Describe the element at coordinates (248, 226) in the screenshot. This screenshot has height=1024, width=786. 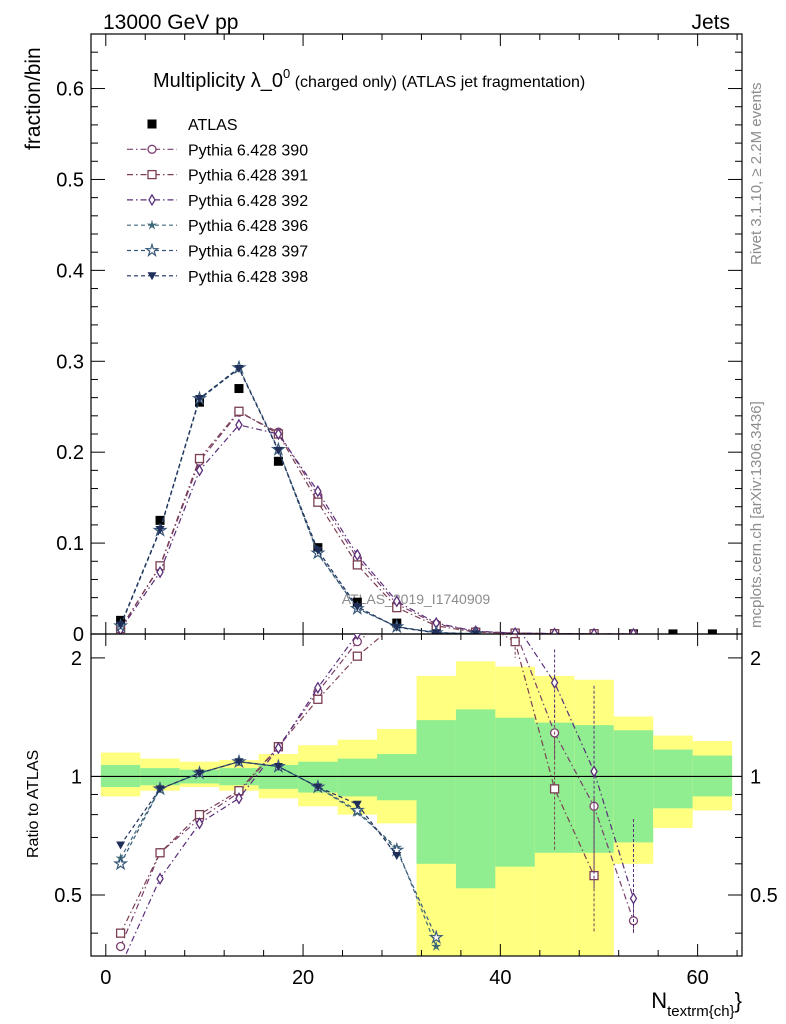
I see `legend-label: Pythia 6.428 396` at that location.